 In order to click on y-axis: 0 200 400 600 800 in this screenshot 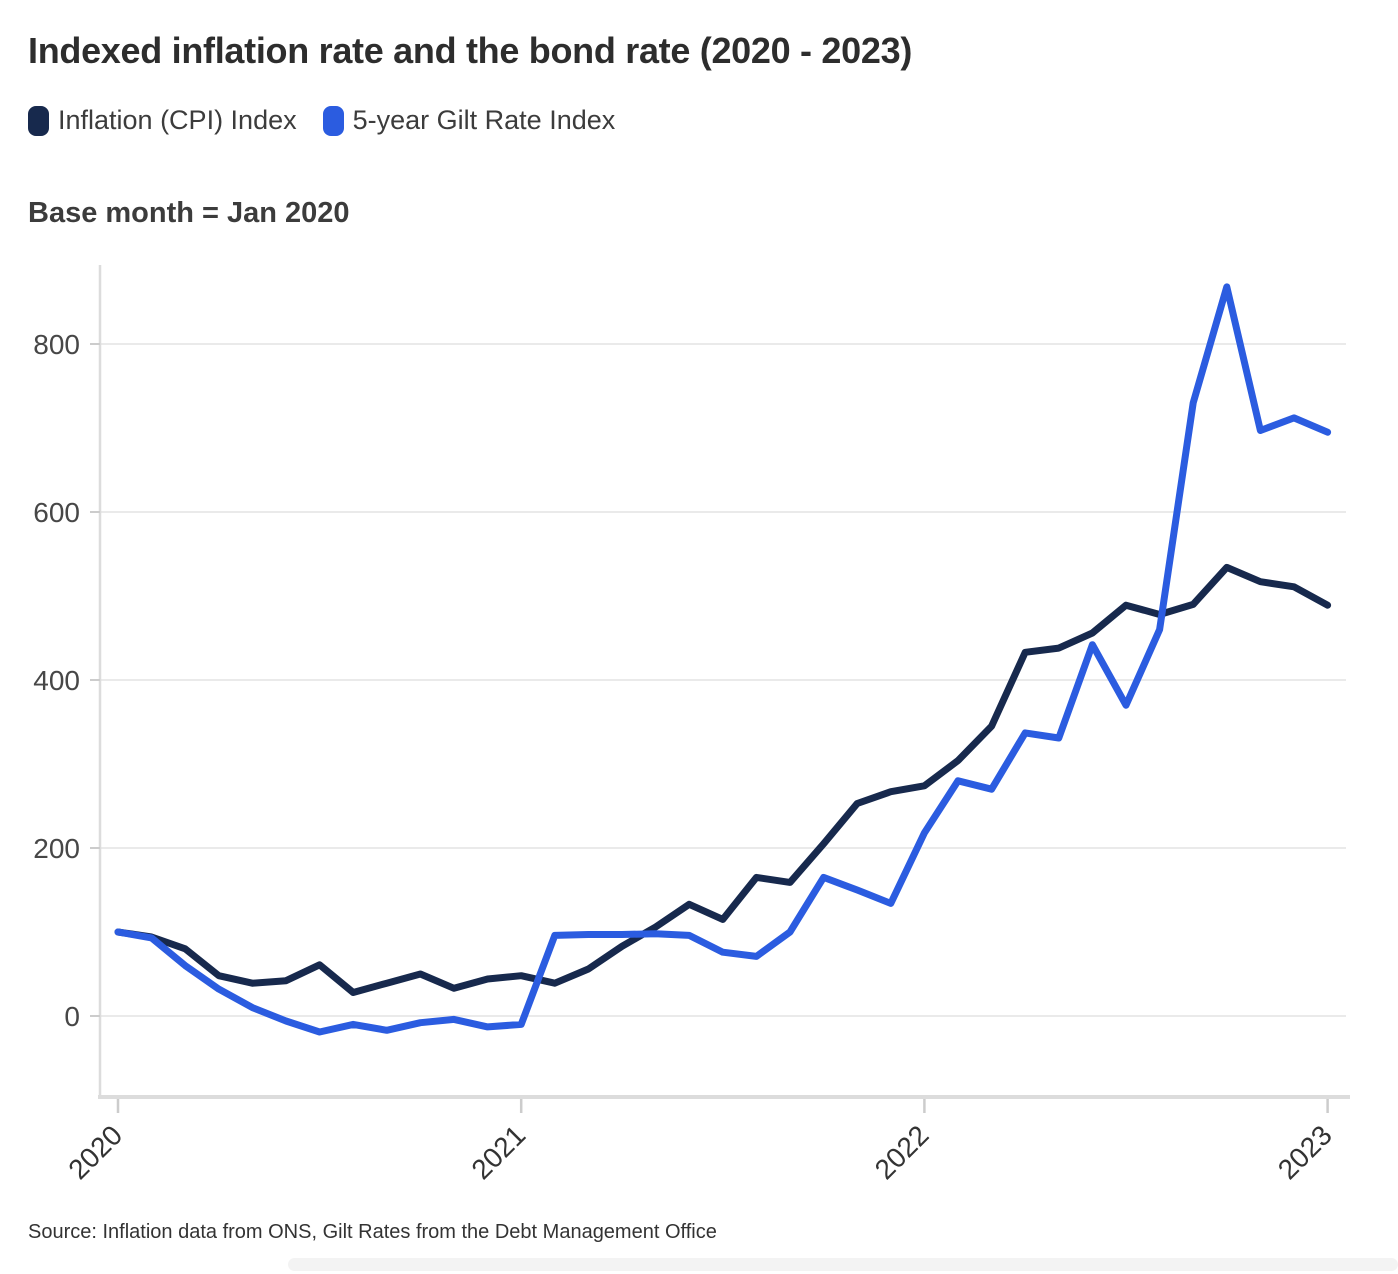, I will do `click(67, 681)`.